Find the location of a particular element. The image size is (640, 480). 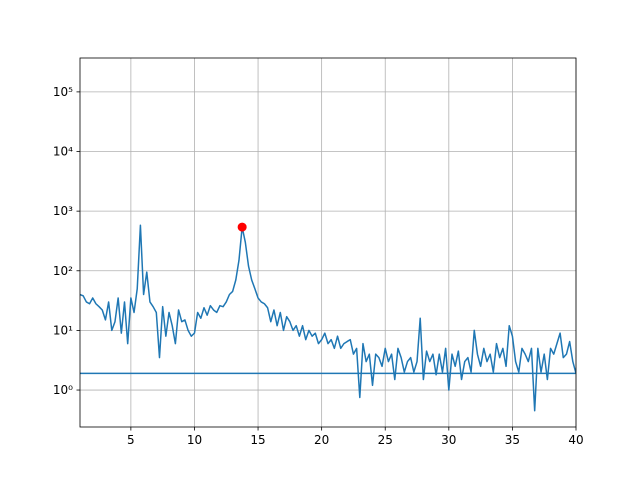

peak-marker is located at coordinates (242, 227).